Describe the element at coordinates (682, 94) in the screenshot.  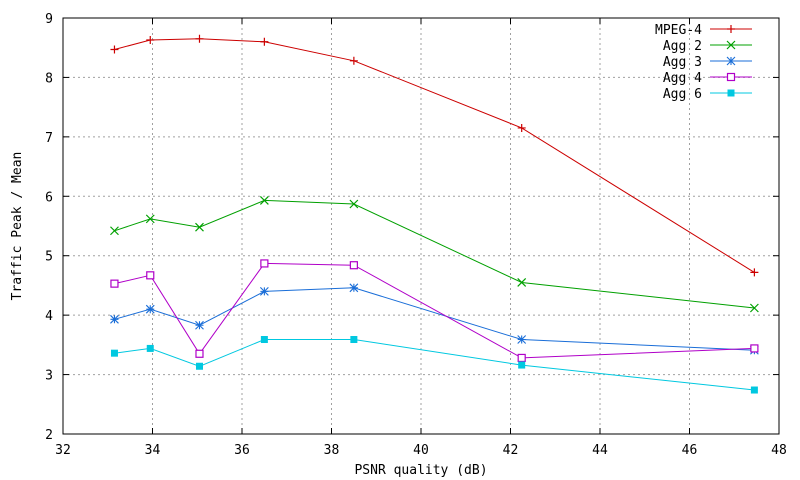
I see `legend-label: Agg 6` at that location.